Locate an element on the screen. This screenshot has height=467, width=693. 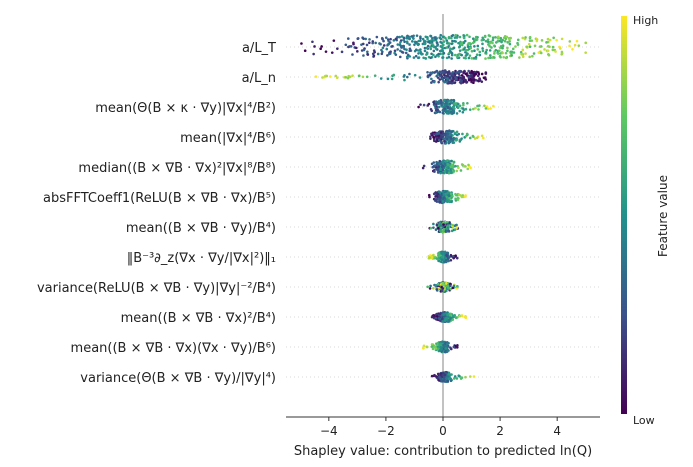
x-tick-label: 2 is located at coordinates (500, 431).